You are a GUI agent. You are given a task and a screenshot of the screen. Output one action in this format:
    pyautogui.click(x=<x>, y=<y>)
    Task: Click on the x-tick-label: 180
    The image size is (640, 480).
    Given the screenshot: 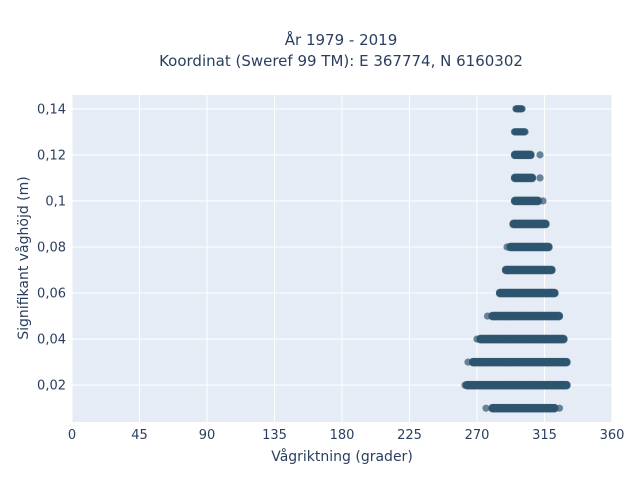 What is the action you would take?
    pyautogui.click(x=342, y=435)
    